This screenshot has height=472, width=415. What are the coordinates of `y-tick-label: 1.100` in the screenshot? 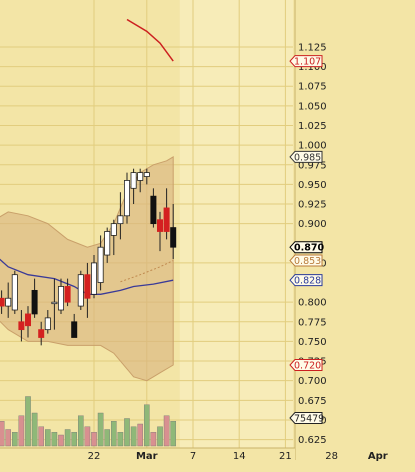 It's located at (312, 67).